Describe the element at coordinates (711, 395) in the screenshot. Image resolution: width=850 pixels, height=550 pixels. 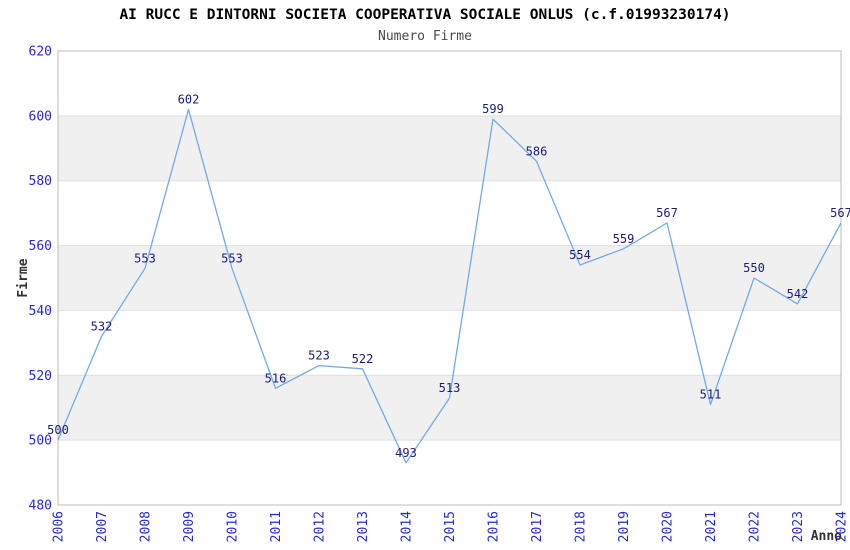
I see `point-label: 511` at that location.